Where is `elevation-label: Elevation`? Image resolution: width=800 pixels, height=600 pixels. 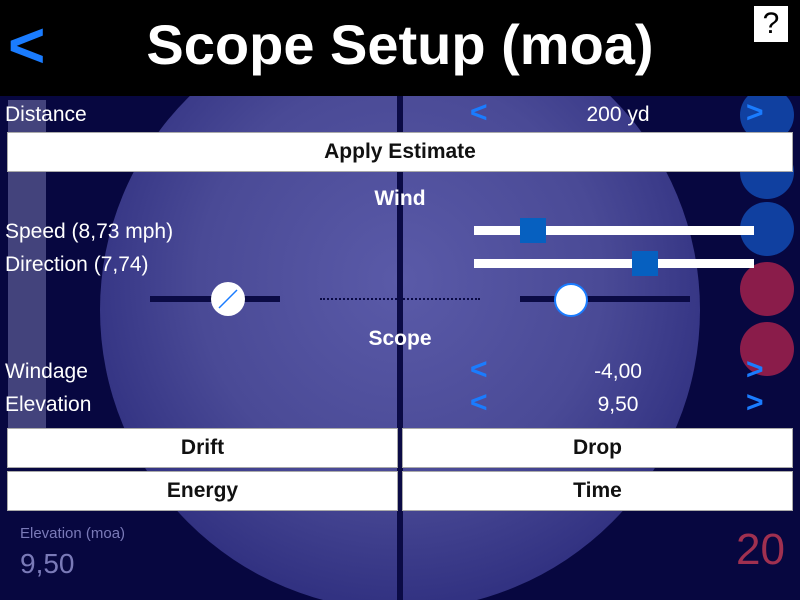
elevation-label: Elevation is located at coordinates (48, 404).